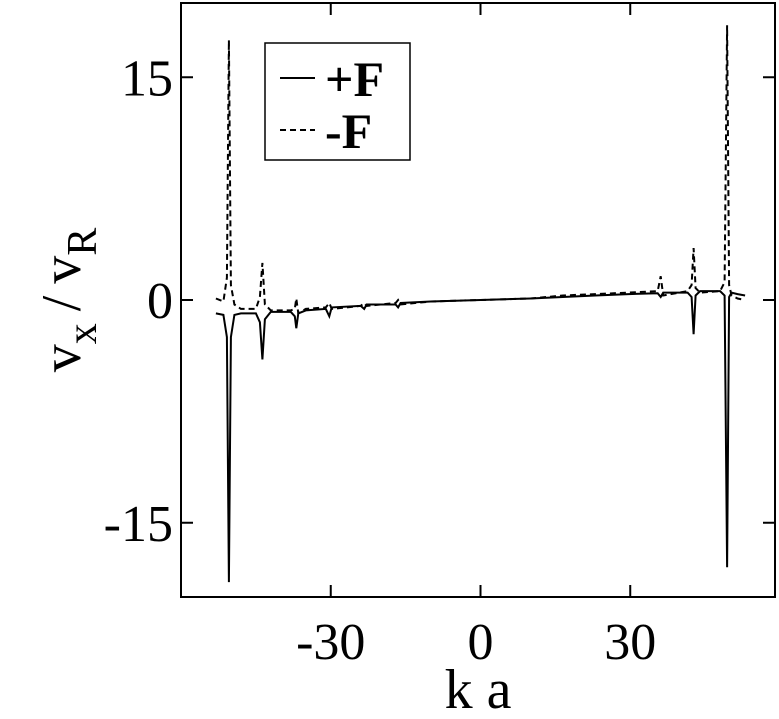  What do you see at coordinates (330, 642) in the screenshot?
I see `x-tick-label: -30` at bounding box center [330, 642].